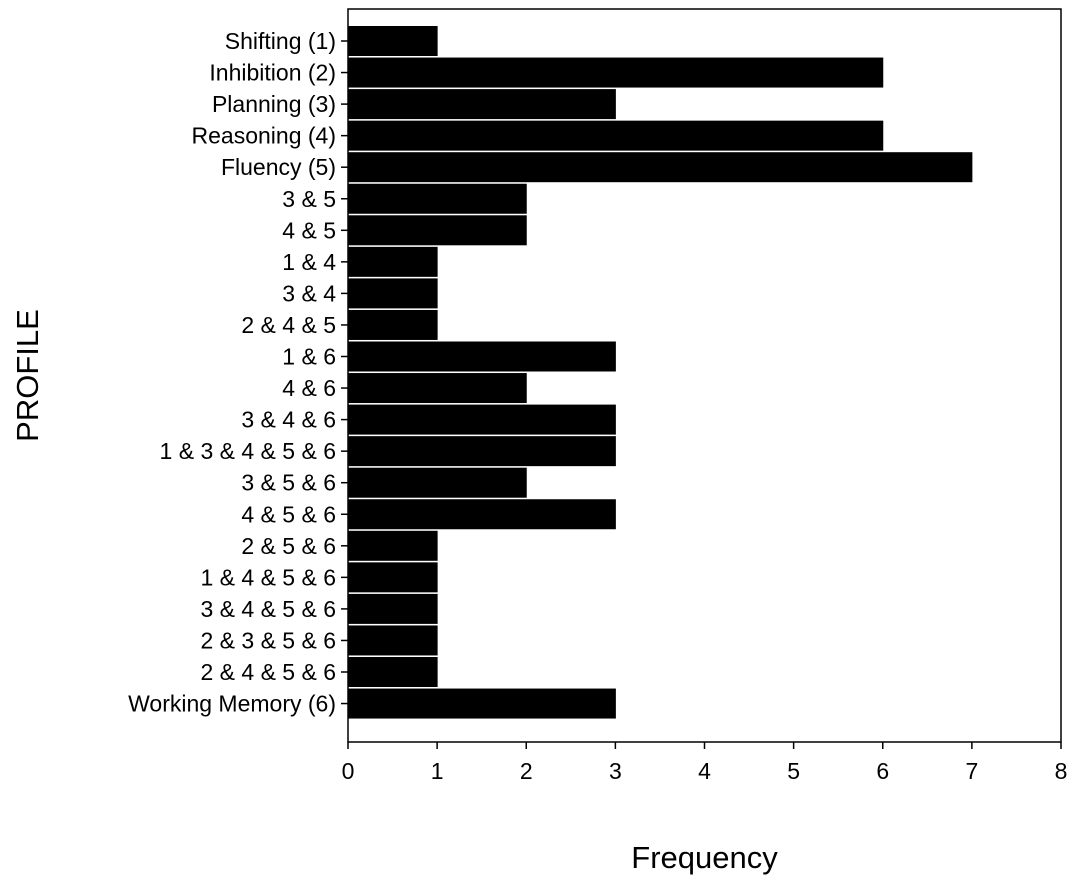 The width and height of the screenshot is (1079, 881). I want to click on y-tick-label: 3 & 5, so click(309, 199).